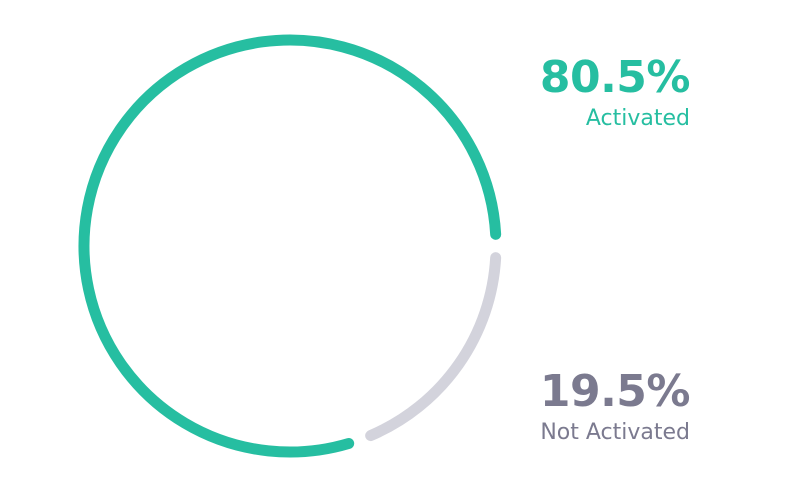 Image resolution: width=800 pixels, height=500 pixels. What do you see at coordinates (433, 347) in the screenshot?
I see `not-activated-arc` at bounding box center [433, 347].